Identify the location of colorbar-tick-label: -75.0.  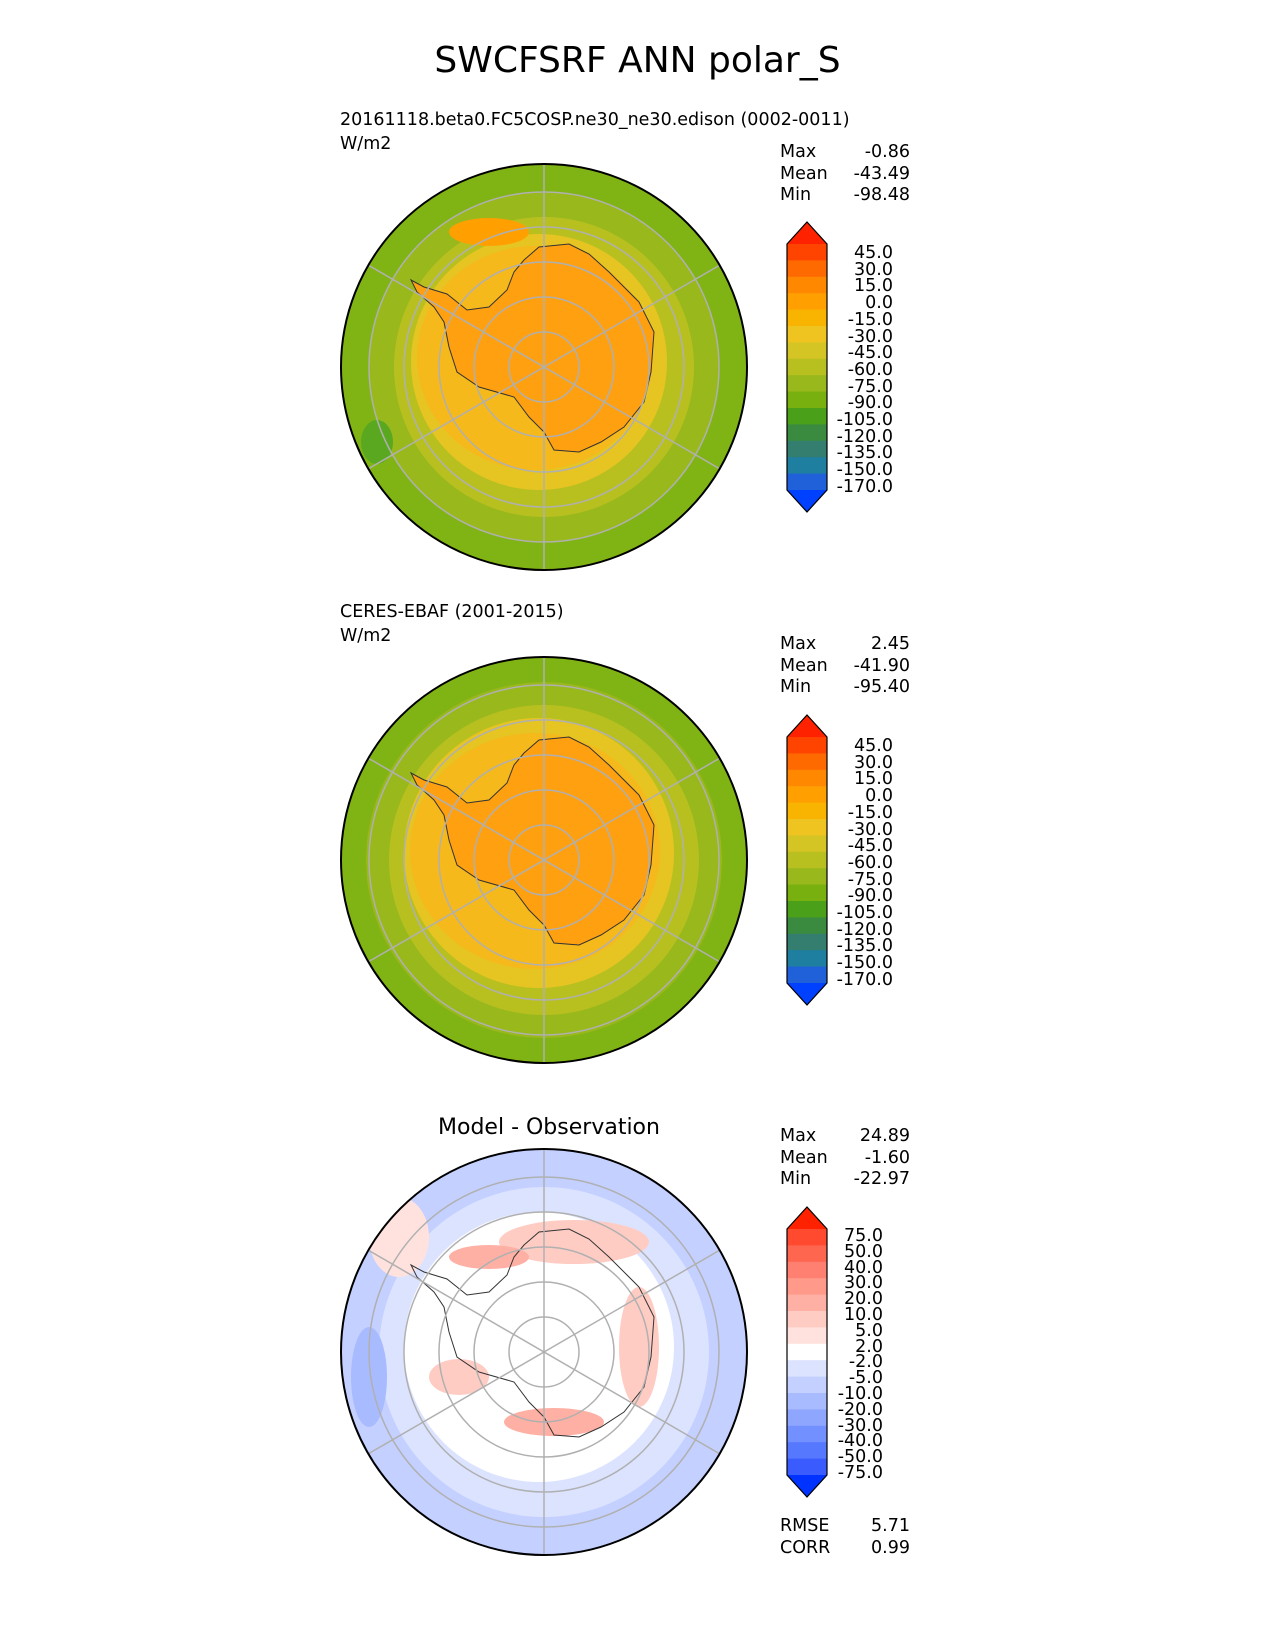
(870, 879).